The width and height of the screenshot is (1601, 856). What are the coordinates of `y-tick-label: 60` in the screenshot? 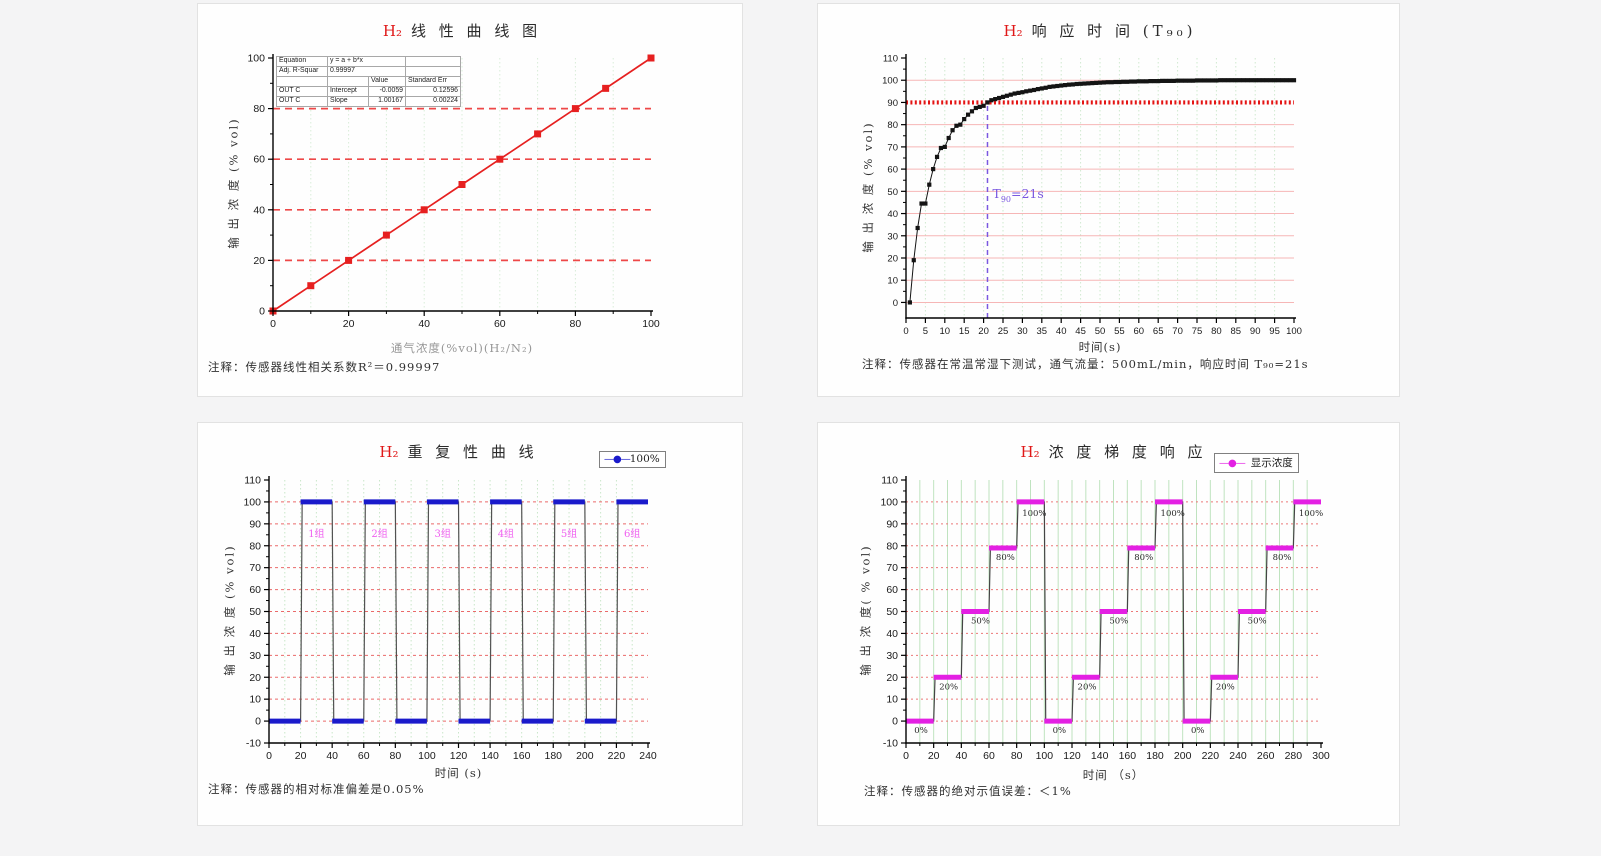 It's located at (892, 590).